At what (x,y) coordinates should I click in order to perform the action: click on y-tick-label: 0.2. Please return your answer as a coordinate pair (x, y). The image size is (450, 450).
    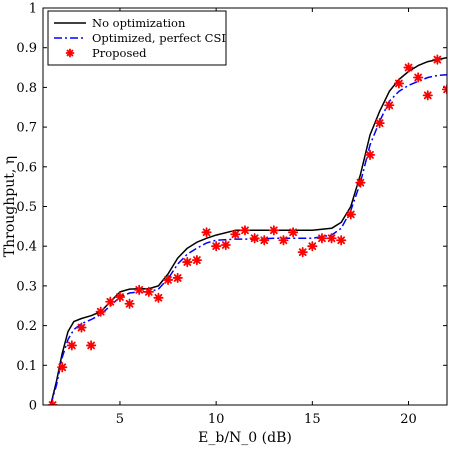
    Looking at the image, I should click on (26, 326).